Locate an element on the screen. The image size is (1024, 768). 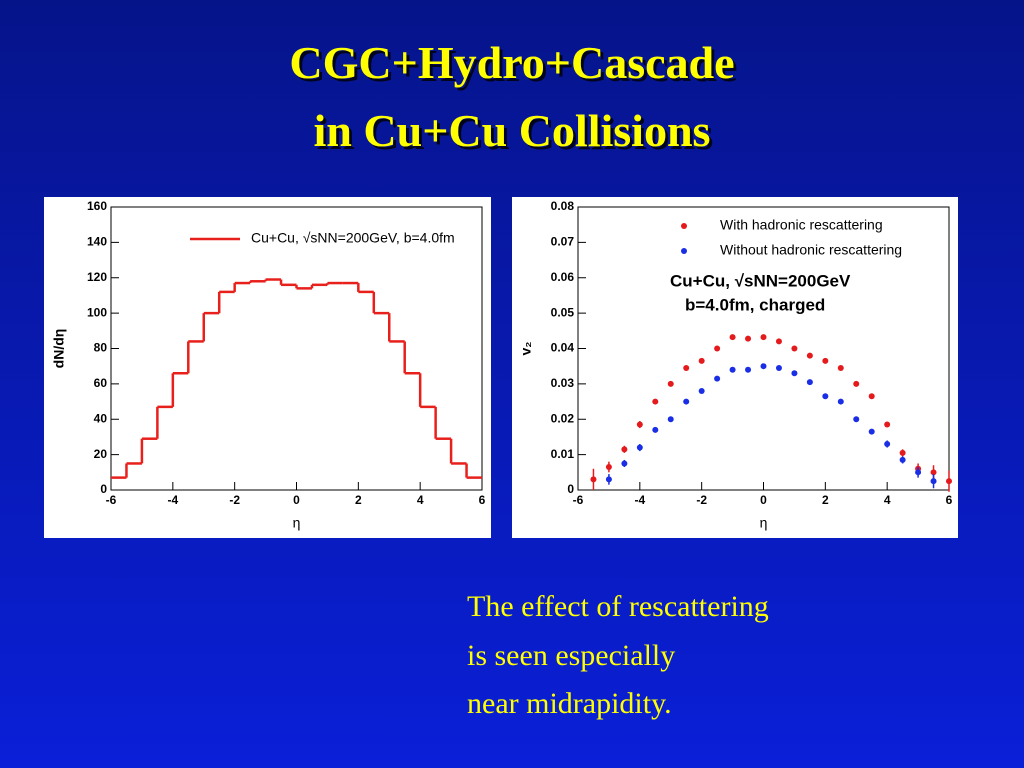
title-line: in Cu+Cu Collisions is located at coordinates (512, 130).